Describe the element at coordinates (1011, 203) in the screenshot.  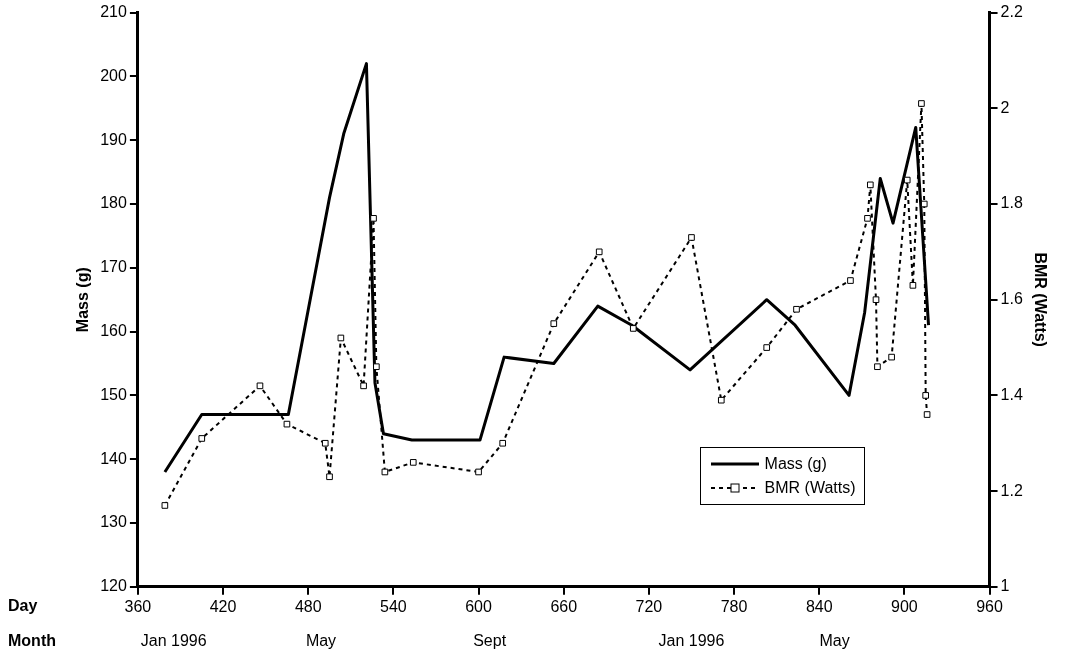
I see `y2-tick-label: 1.8` at that location.